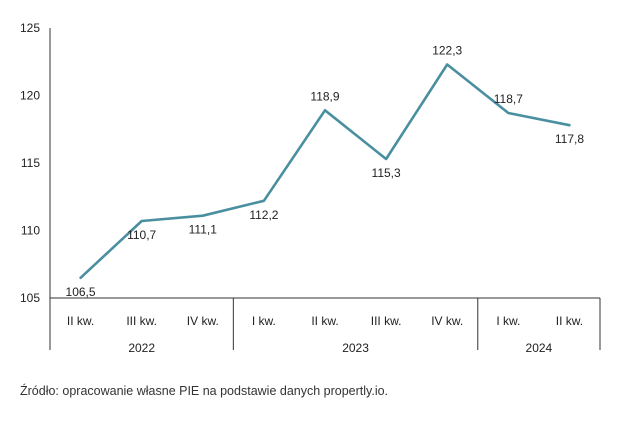 Image resolution: width=635 pixels, height=433 pixels. What do you see at coordinates (30, 231) in the screenshot?
I see `y-tick-label: 110` at bounding box center [30, 231].